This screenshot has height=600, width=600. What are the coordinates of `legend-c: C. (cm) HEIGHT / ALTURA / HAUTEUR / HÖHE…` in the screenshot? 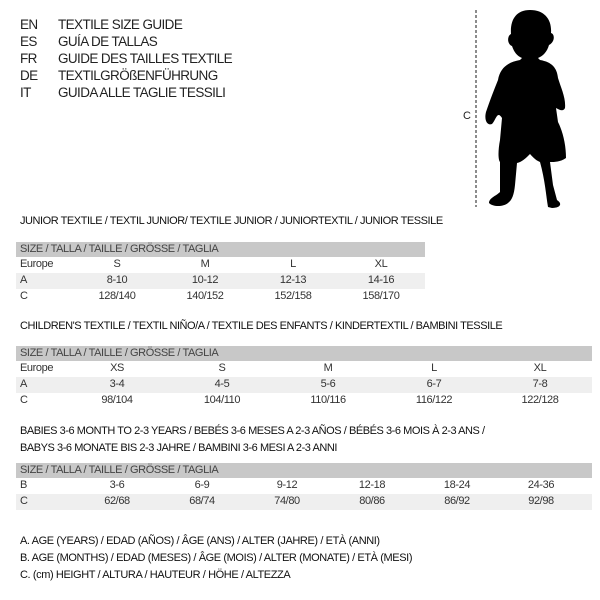 It's located at (155, 575).